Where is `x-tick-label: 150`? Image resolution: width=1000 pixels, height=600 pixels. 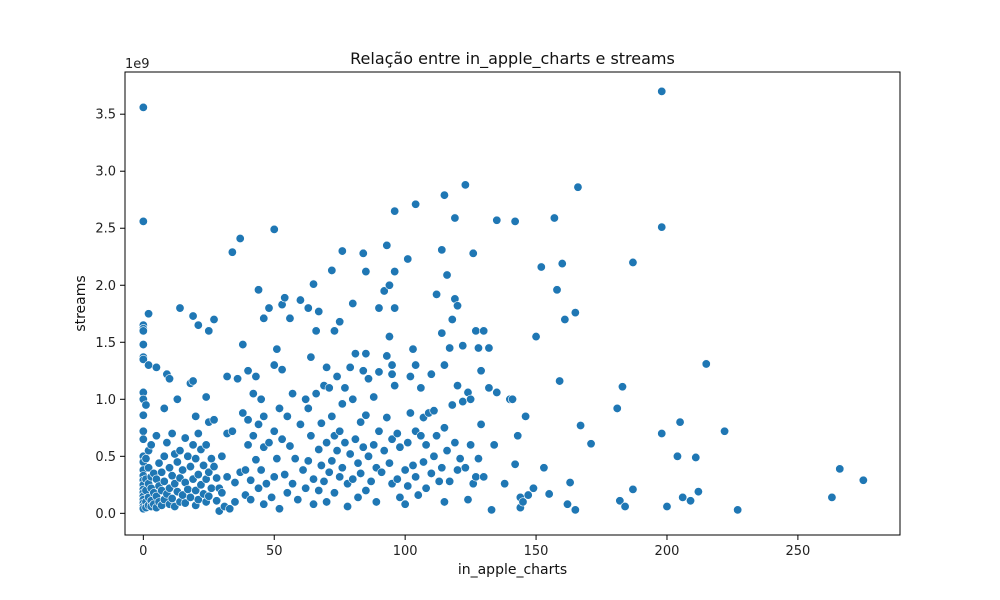
x-tick-label: 150 is located at coordinates (536, 551).